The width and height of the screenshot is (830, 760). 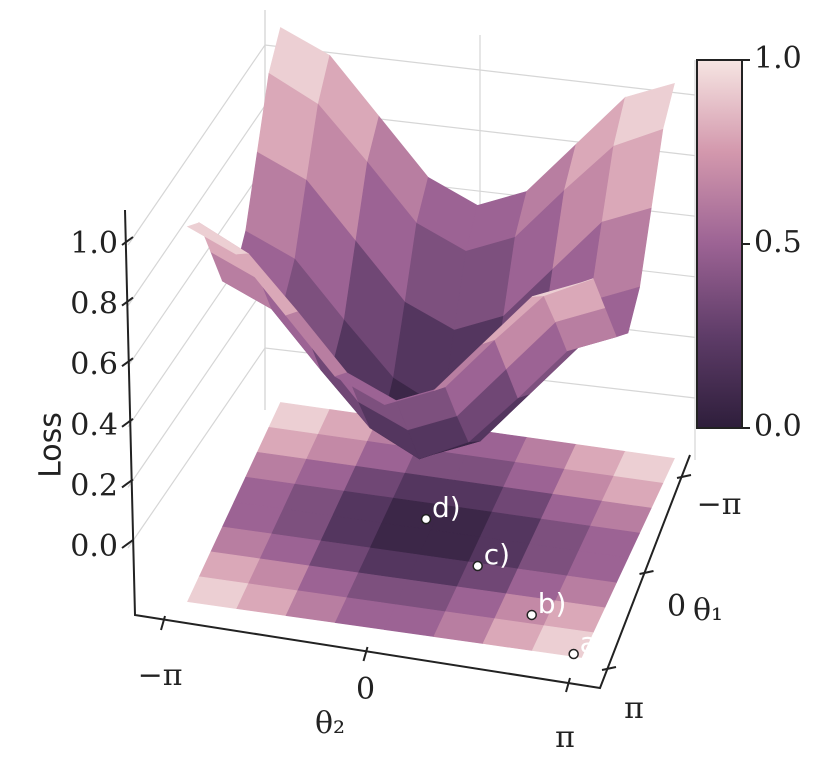 What do you see at coordinates (51, 445) in the screenshot?
I see `z-axis-label: Loss` at bounding box center [51, 445].